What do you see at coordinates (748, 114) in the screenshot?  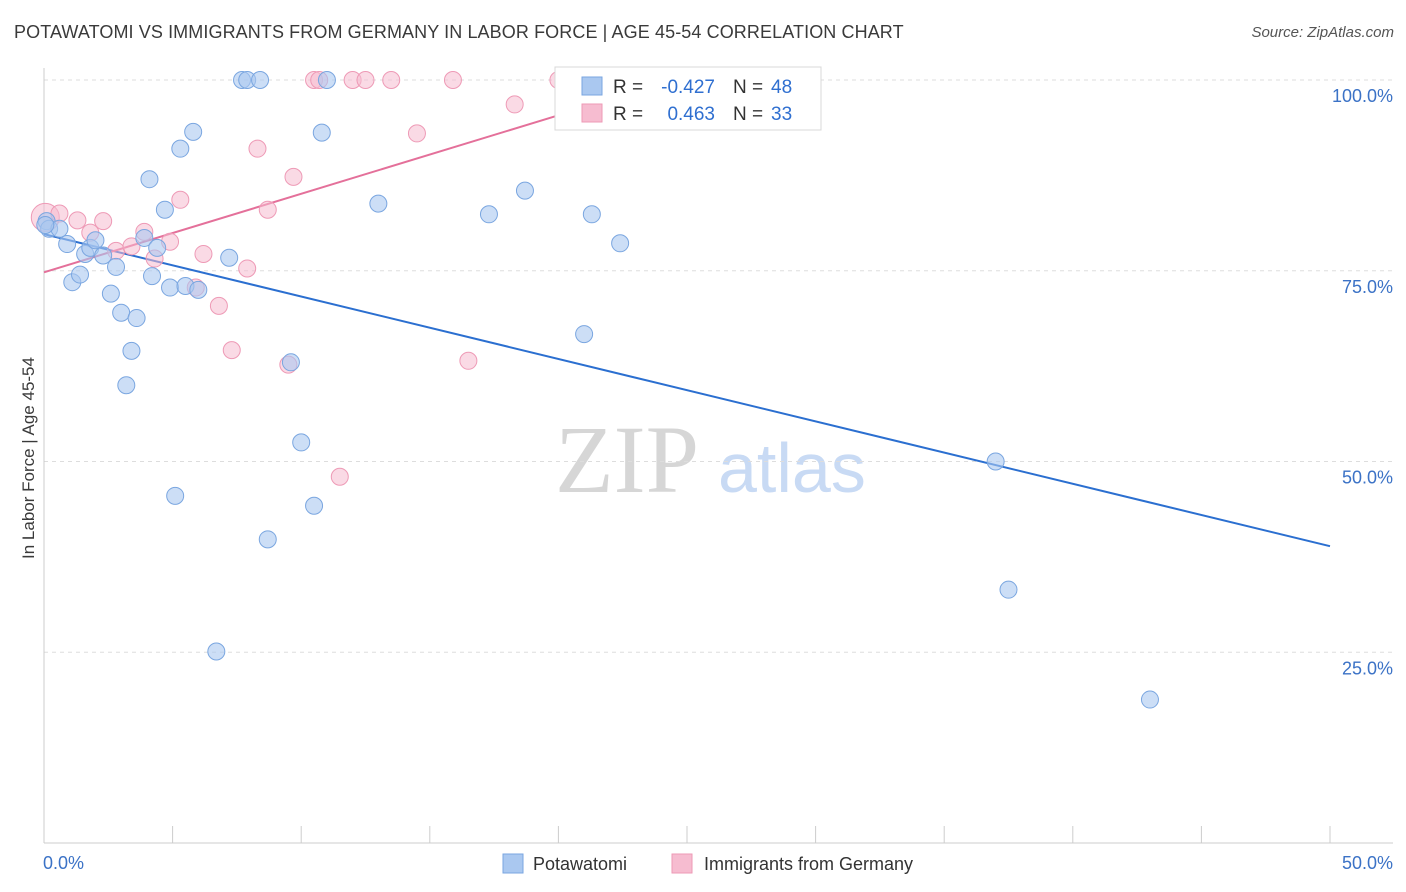 I see `legend-n-label-2: N =` at bounding box center [748, 114].